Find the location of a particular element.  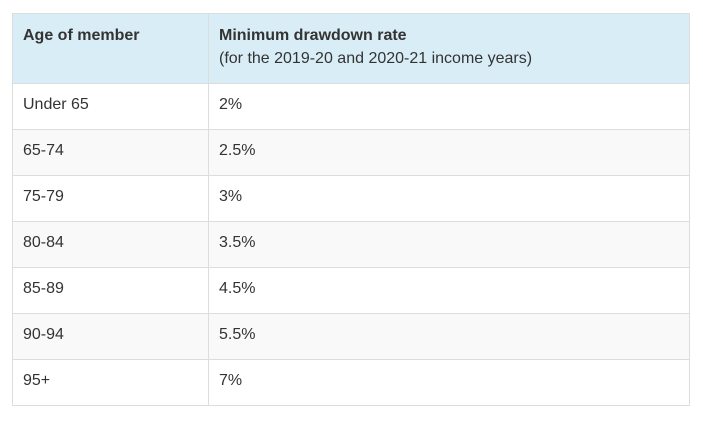

cell-age: Under 65 is located at coordinates (110, 106).